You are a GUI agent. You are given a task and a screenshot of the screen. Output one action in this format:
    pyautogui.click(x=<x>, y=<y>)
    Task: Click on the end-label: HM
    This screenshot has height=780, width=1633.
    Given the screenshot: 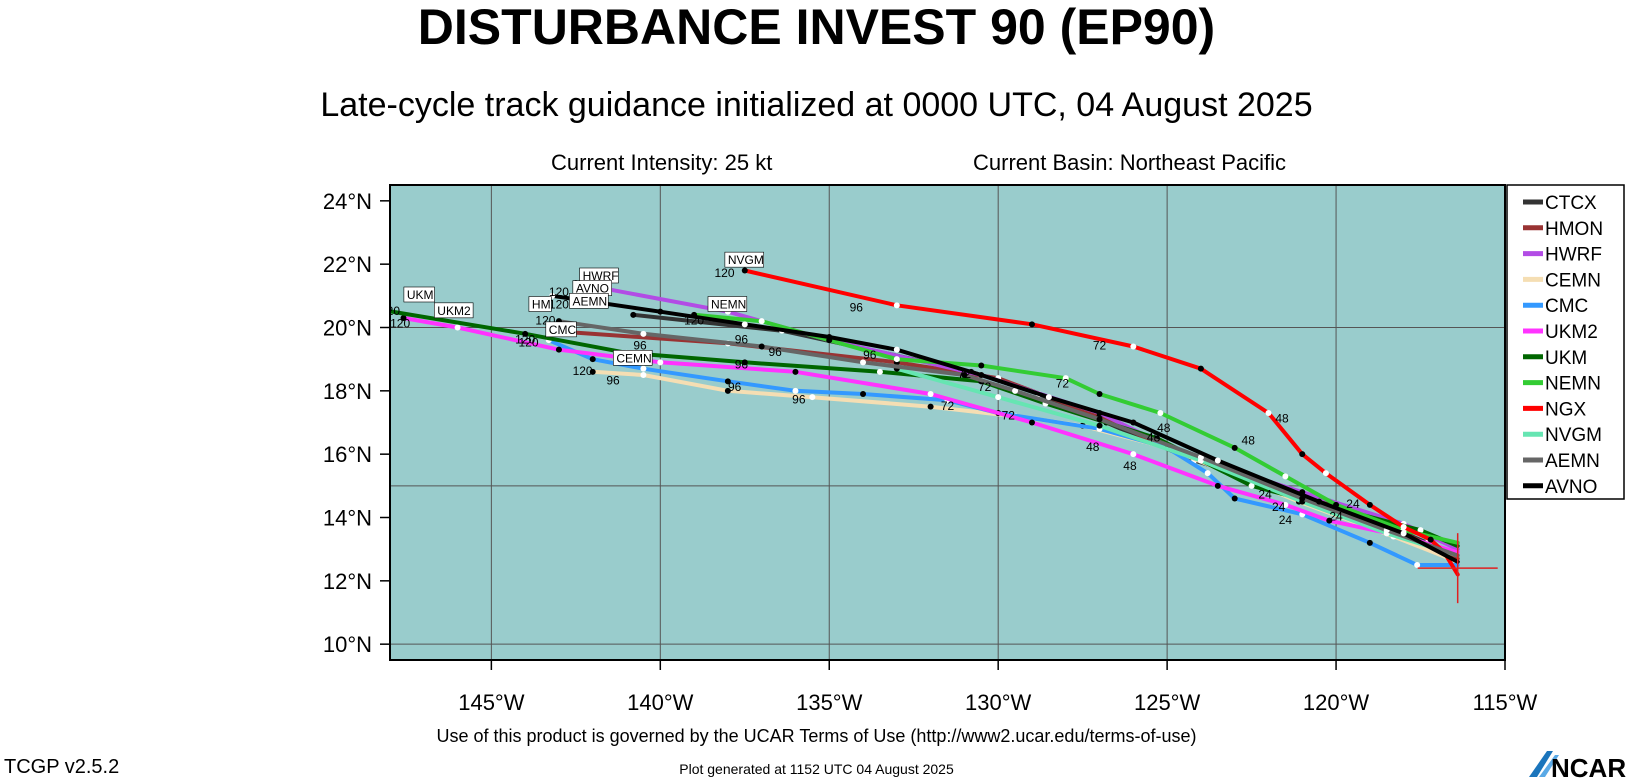 What is the action you would take?
    pyautogui.click(x=540, y=304)
    